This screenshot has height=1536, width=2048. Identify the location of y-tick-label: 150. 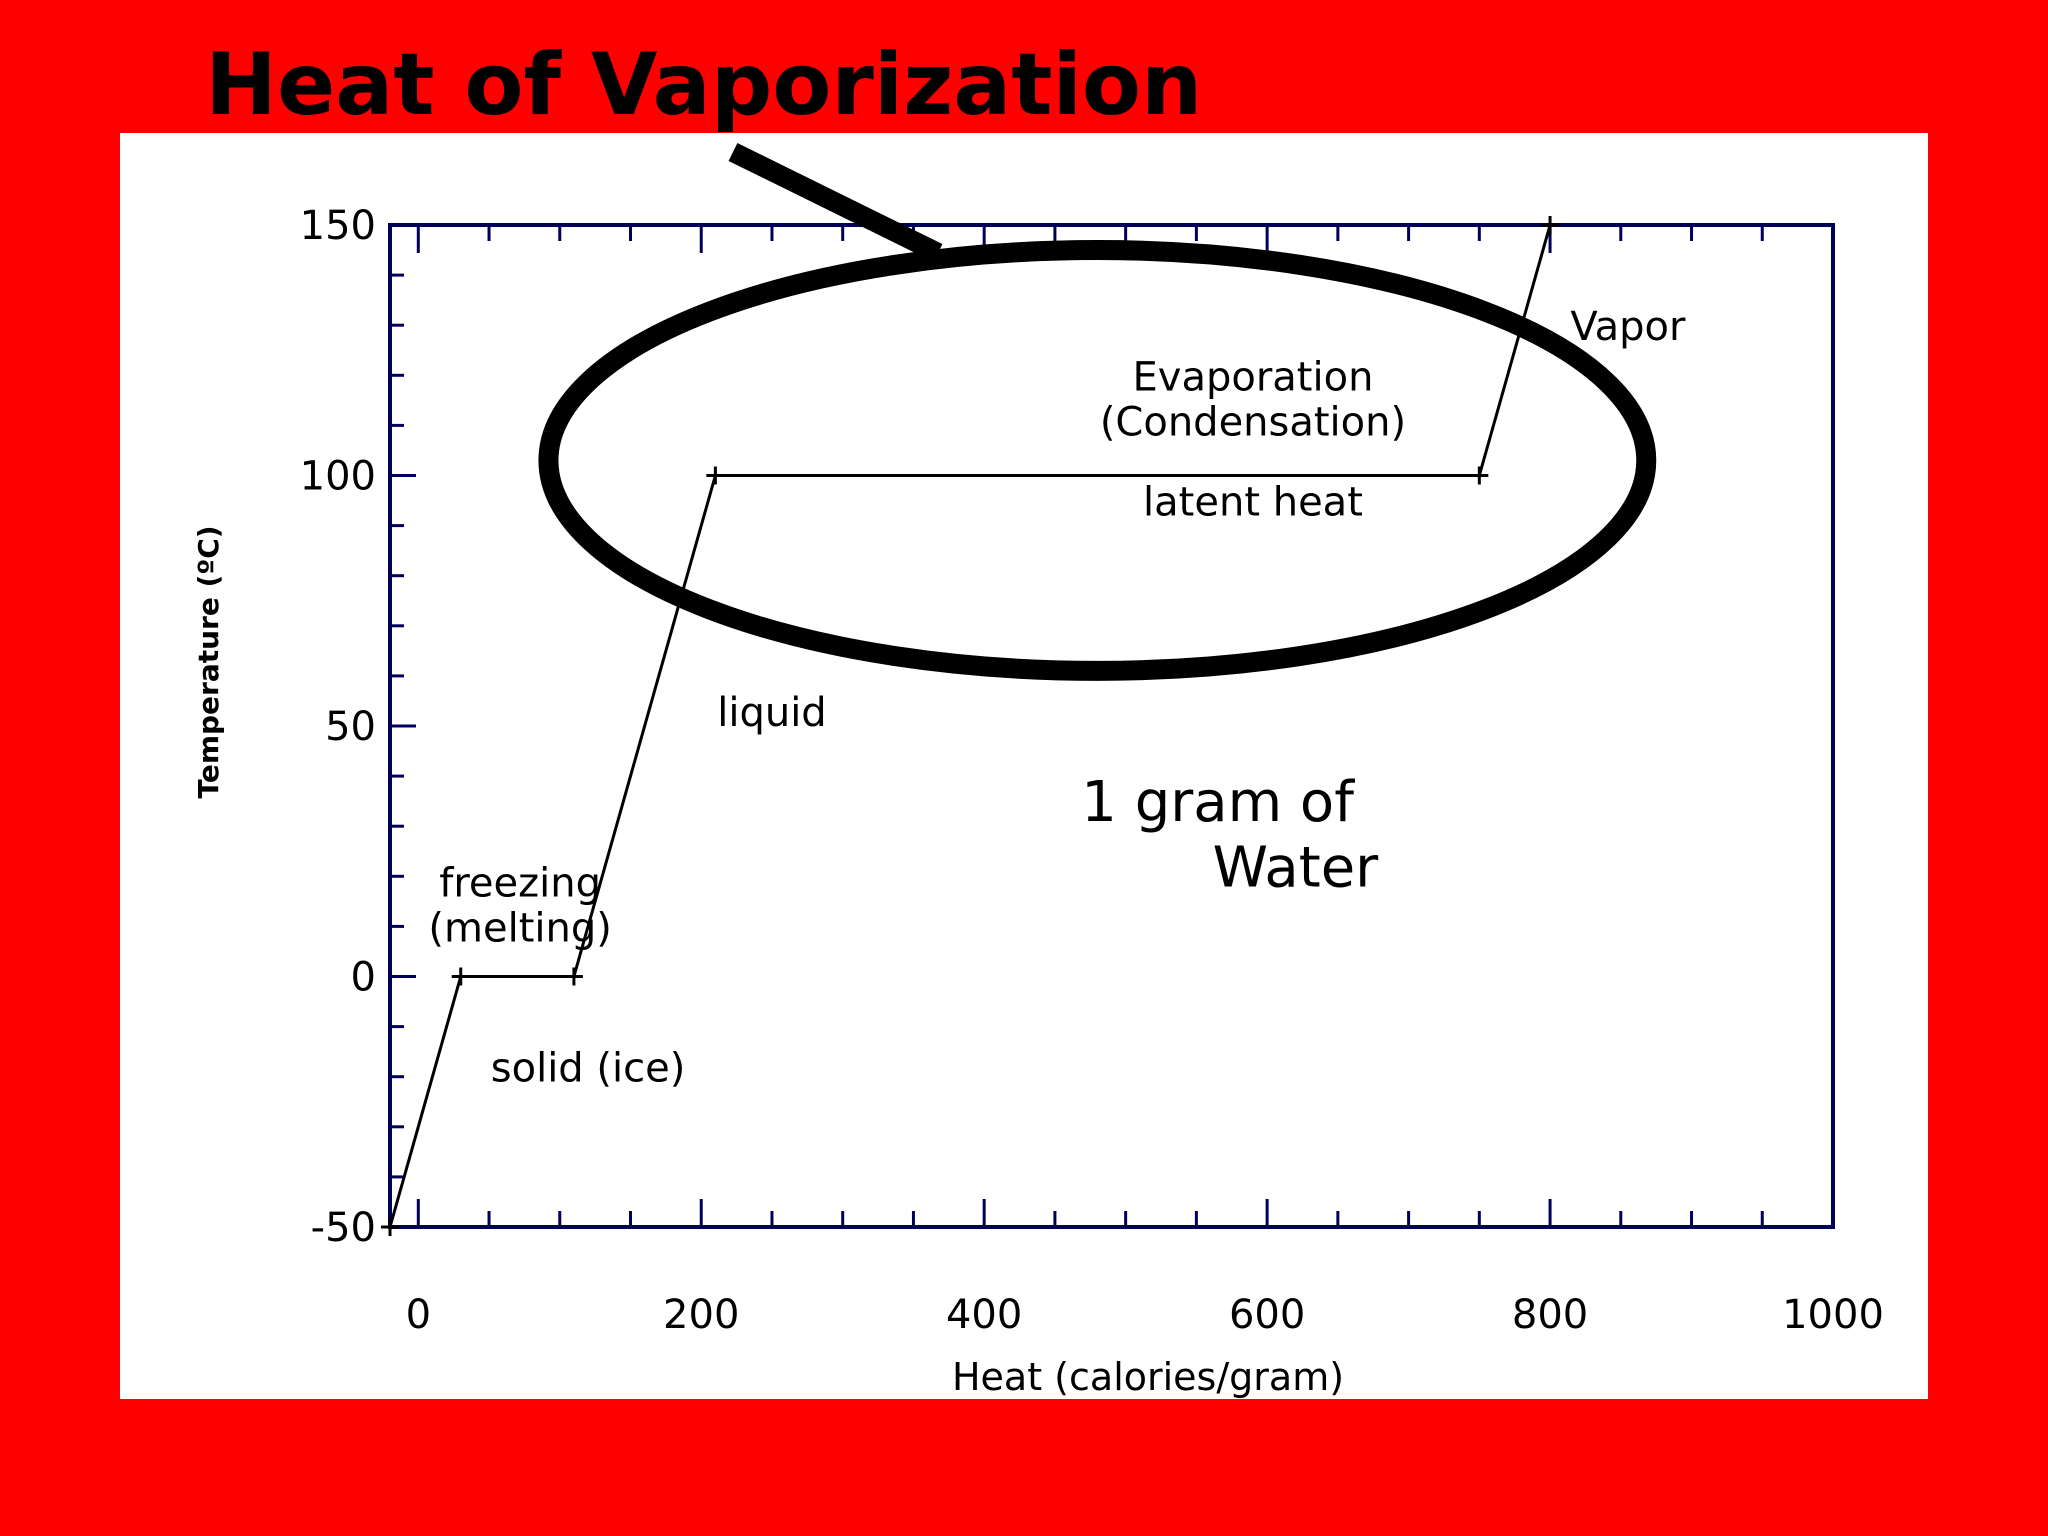
(338, 226).